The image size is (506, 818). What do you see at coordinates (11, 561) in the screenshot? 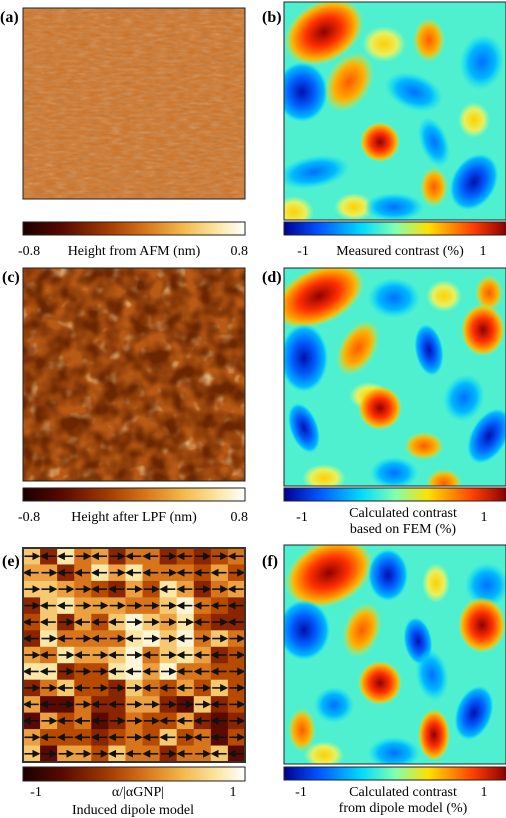
I see `panel-label-e: (e)` at bounding box center [11, 561].